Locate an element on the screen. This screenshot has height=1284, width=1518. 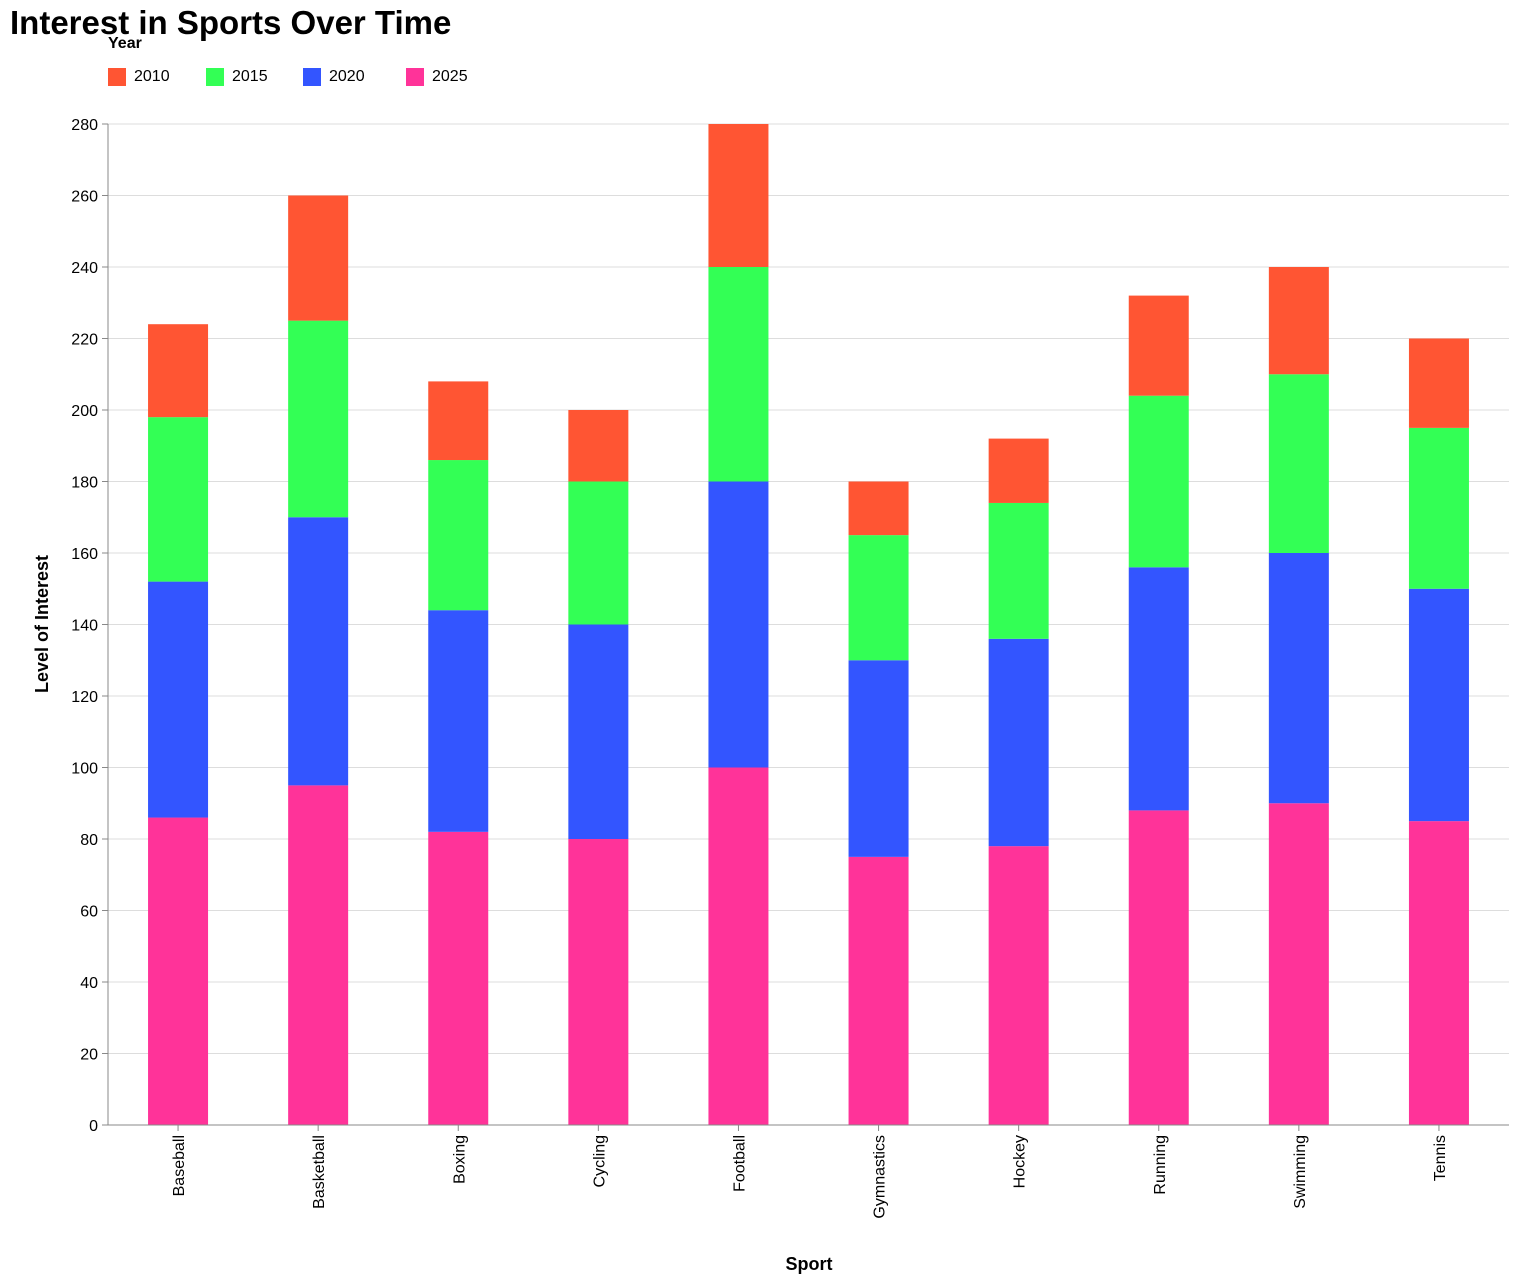
y-axis-title: Level of Interest is located at coordinates (42, 624).